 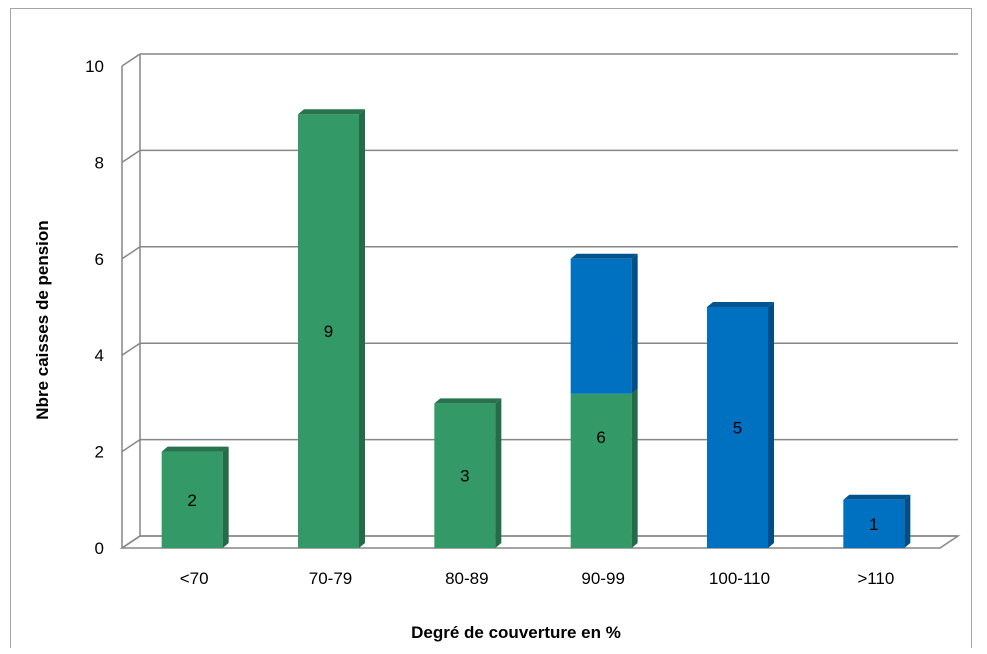 I want to click on data-label: 3, so click(x=464, y=476).